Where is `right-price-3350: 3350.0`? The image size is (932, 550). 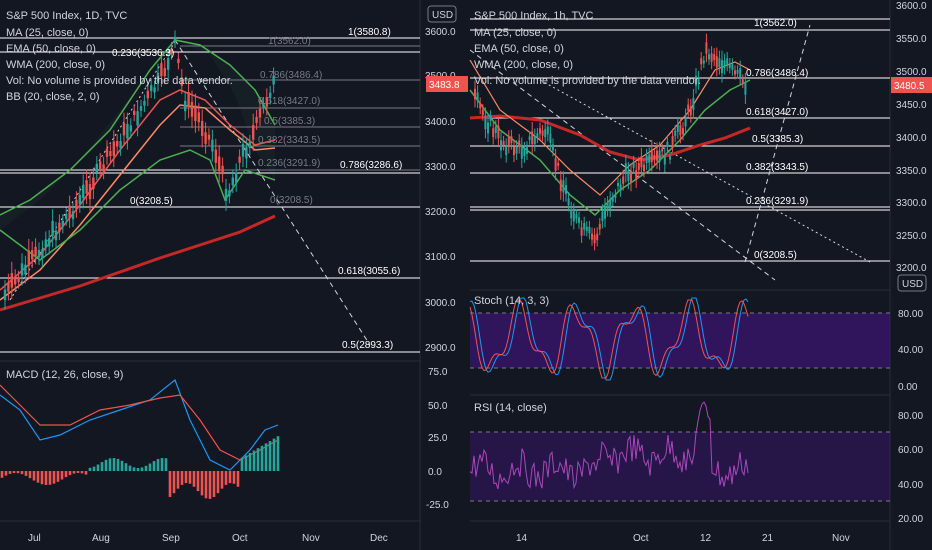 right-price-3350: 3350.0 is located at coordinates (911, 171).